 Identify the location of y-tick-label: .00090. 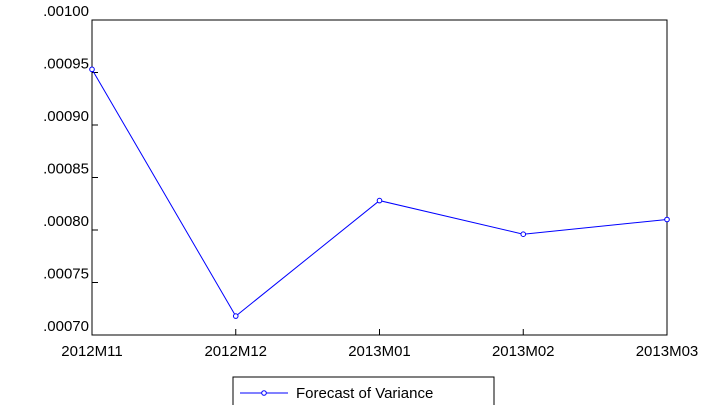
(66, 116).